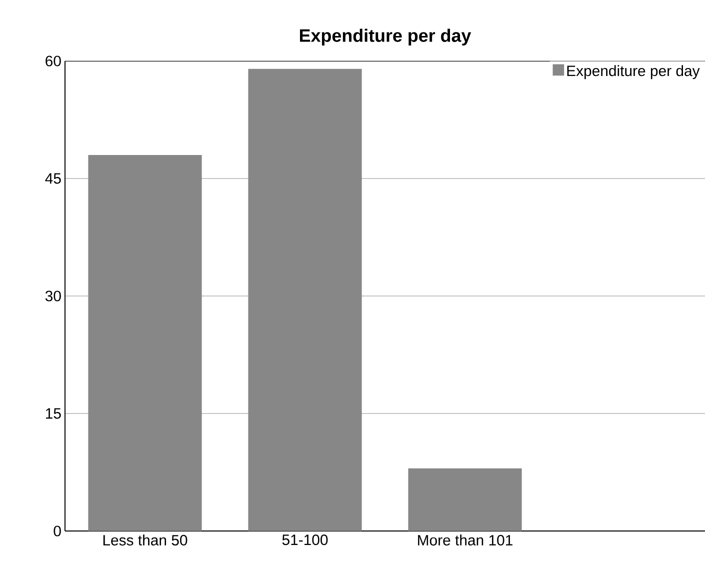  Describe the element at coordinates (53, 61) in the screenshot. I see `y-tick-label: 60` at that location.